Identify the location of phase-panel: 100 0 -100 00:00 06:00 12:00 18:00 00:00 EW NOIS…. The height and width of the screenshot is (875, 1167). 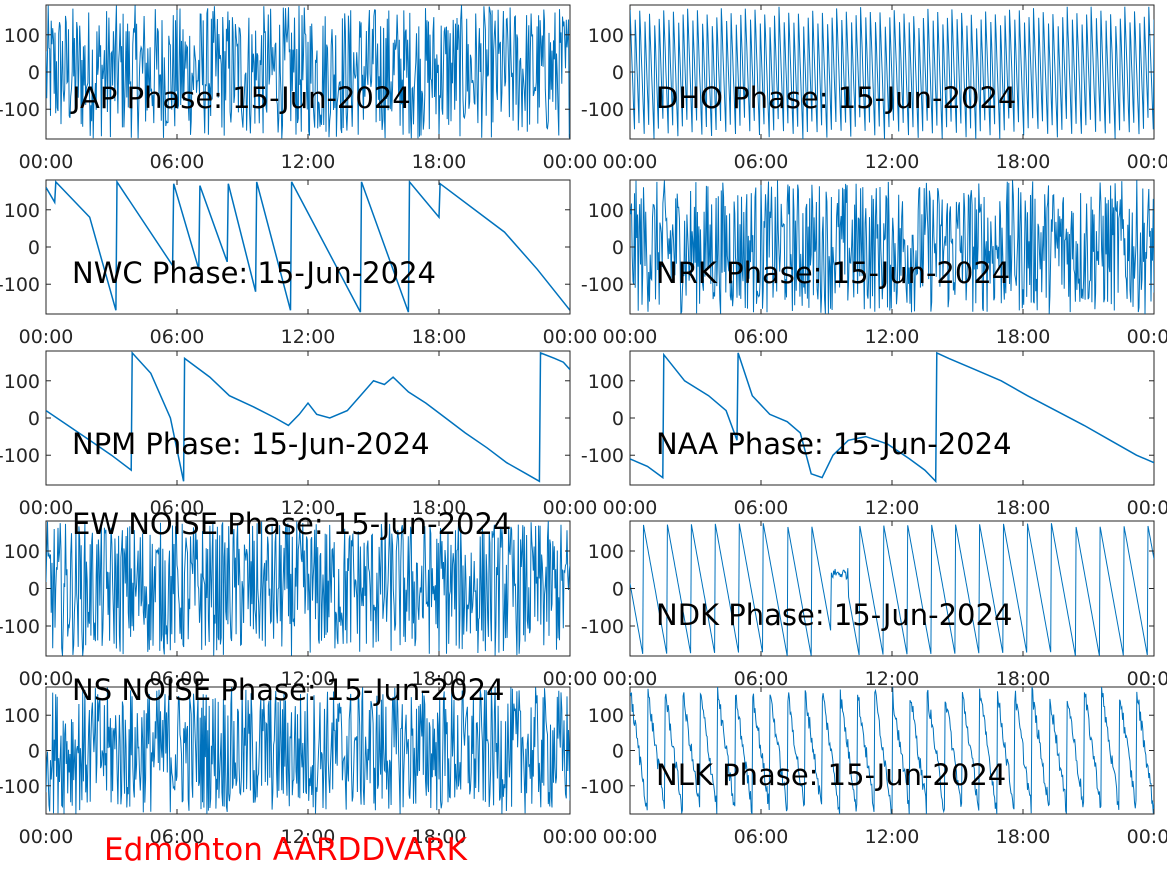
(298, 598).